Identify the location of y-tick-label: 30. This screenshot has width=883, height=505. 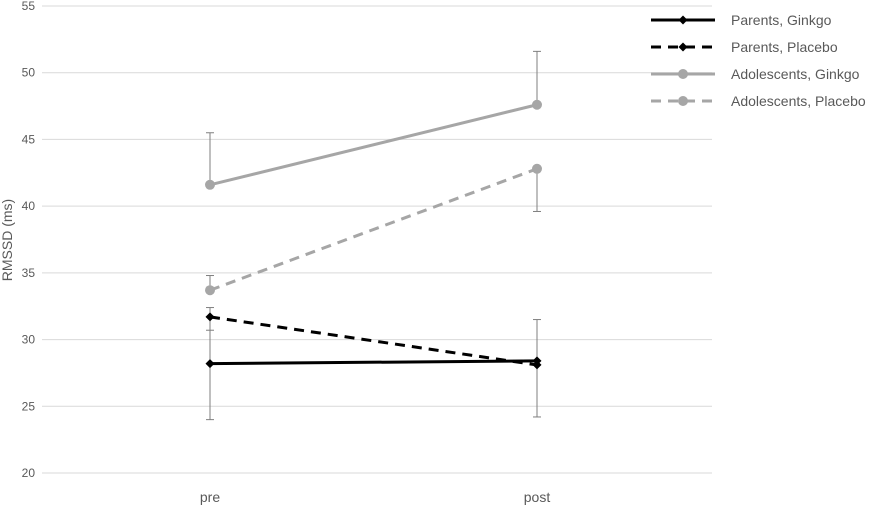
(29, 340).